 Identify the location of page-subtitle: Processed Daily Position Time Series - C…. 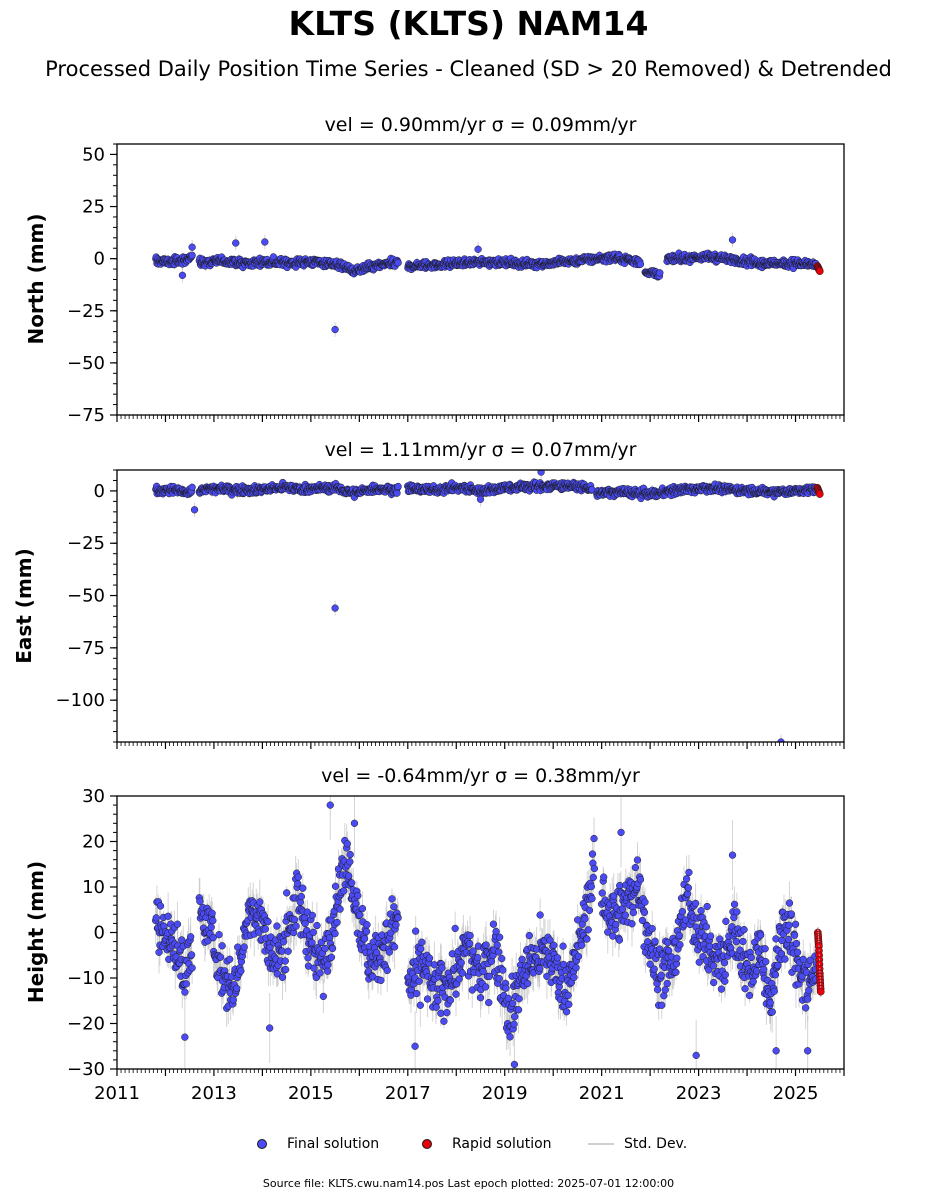
(468, 69).